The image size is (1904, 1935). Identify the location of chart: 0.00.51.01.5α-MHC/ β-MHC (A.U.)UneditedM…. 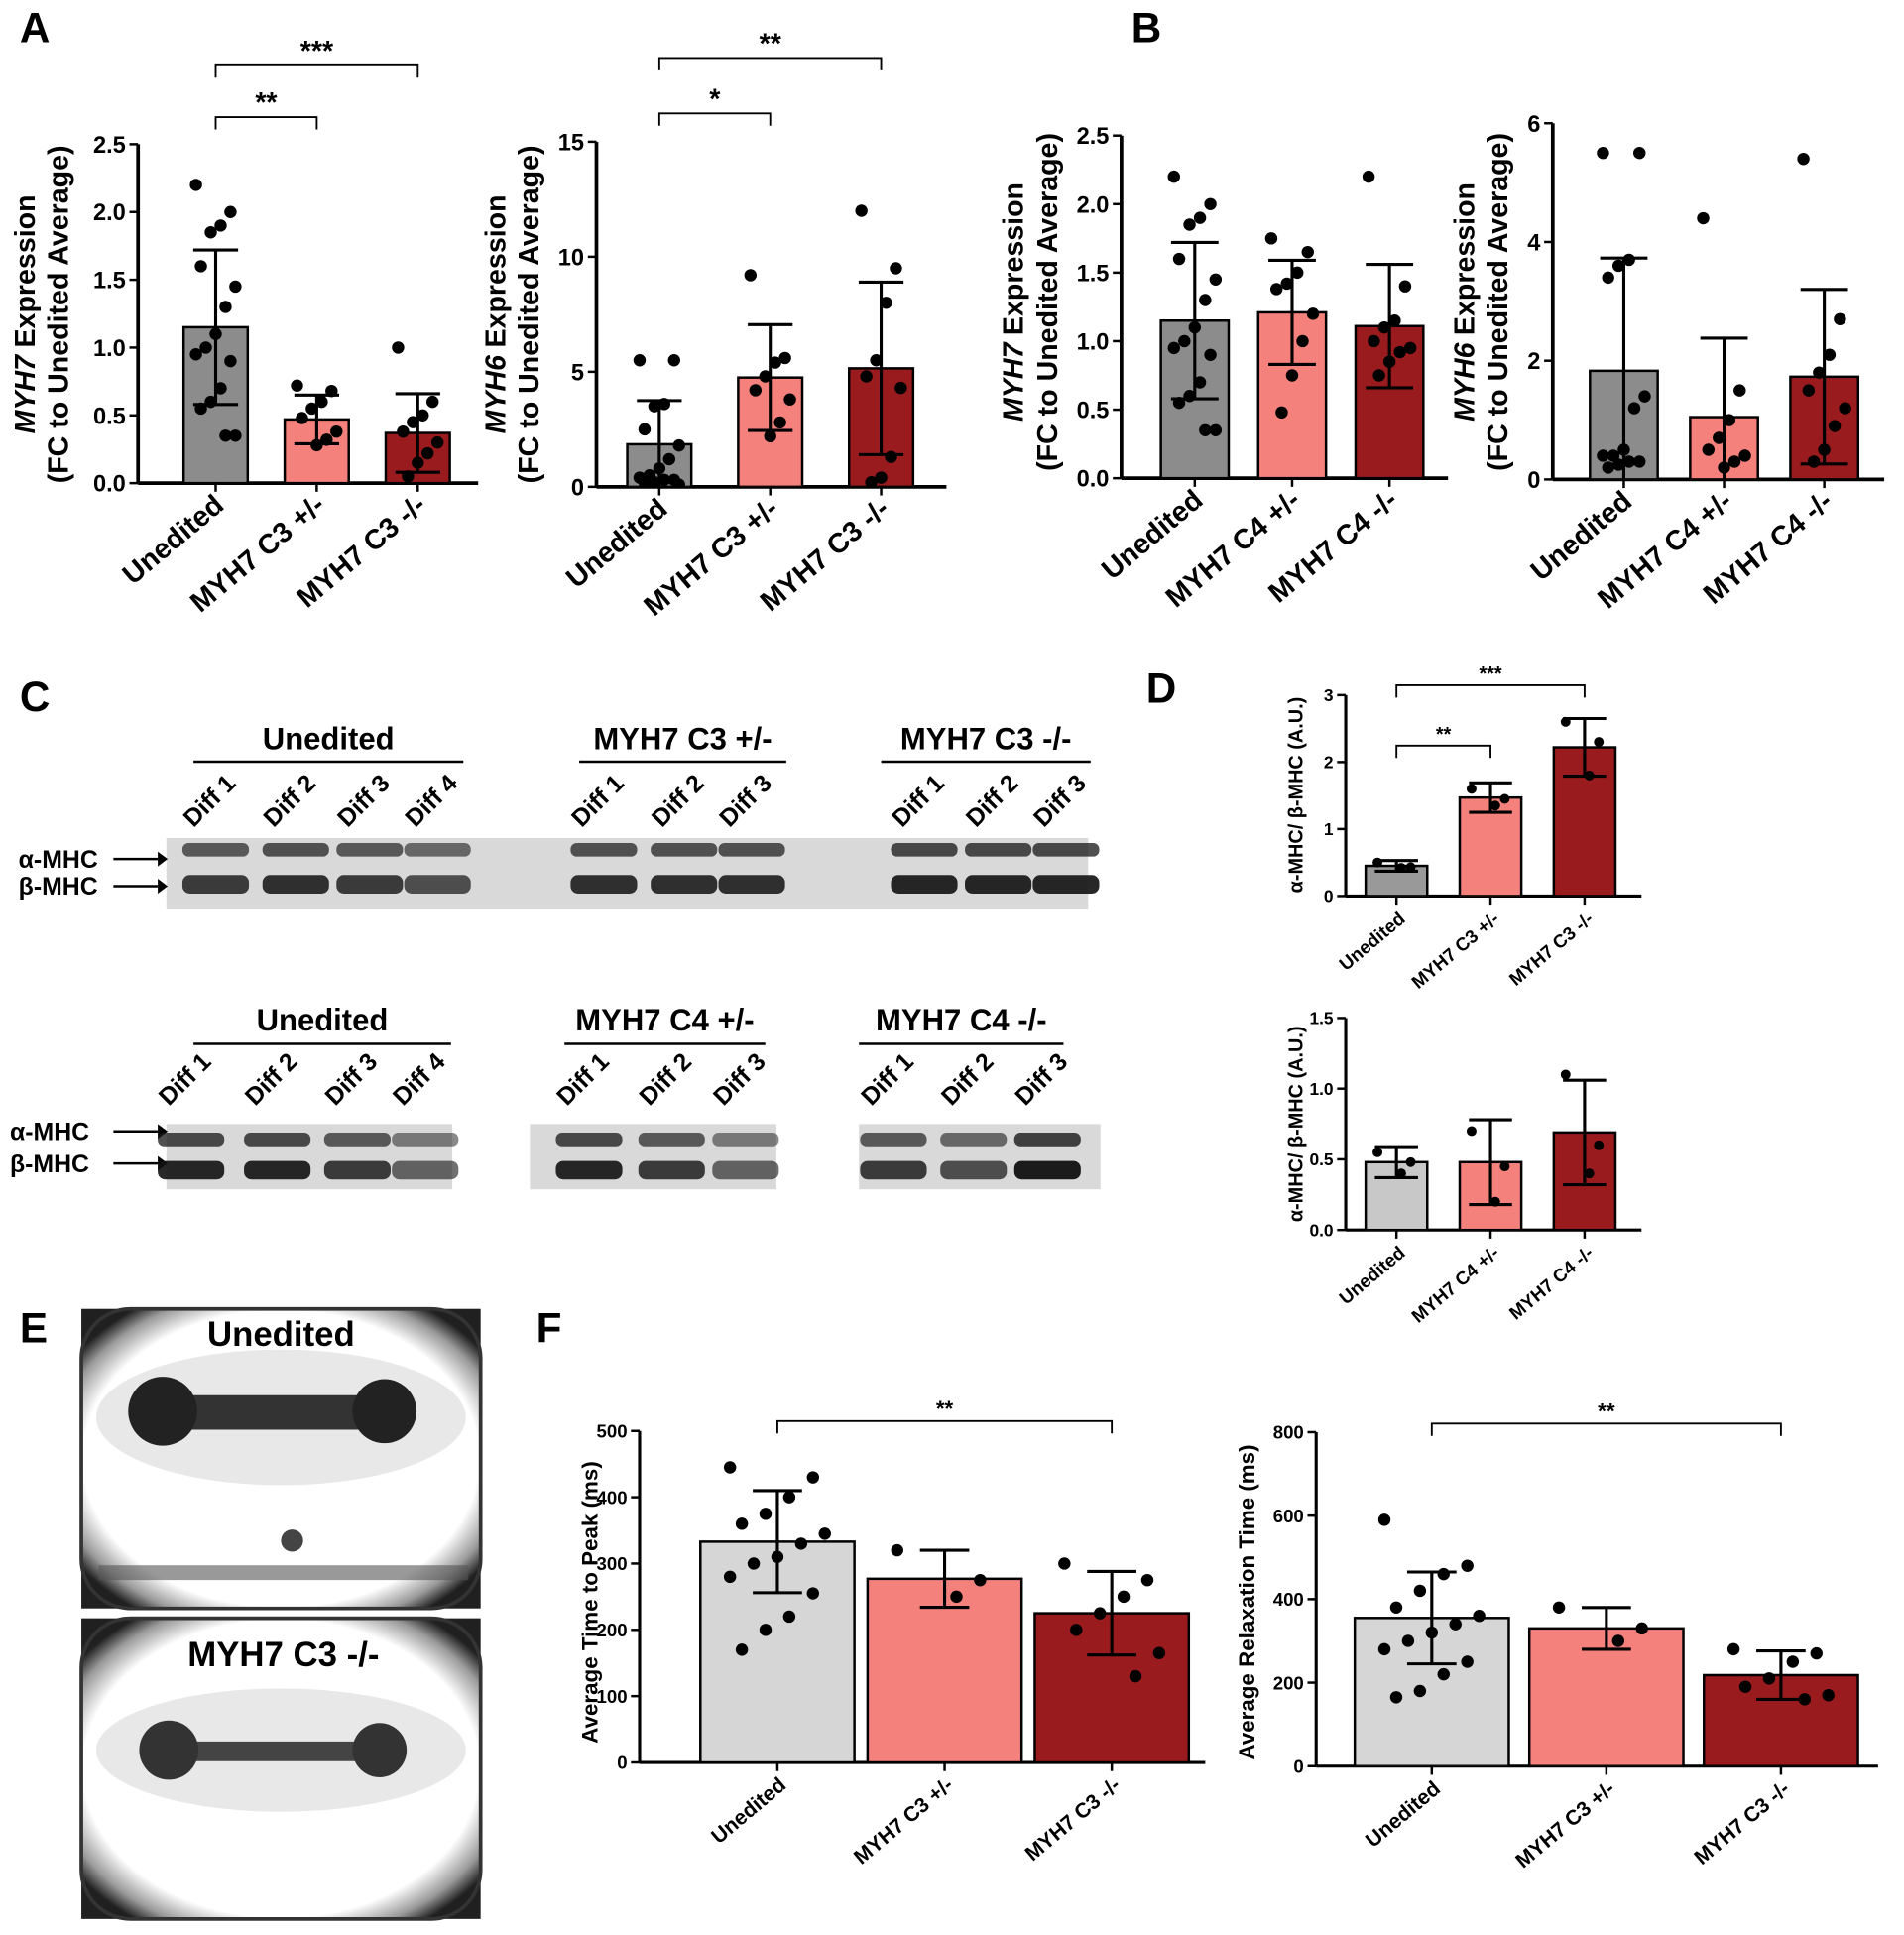
(1464, 1168).